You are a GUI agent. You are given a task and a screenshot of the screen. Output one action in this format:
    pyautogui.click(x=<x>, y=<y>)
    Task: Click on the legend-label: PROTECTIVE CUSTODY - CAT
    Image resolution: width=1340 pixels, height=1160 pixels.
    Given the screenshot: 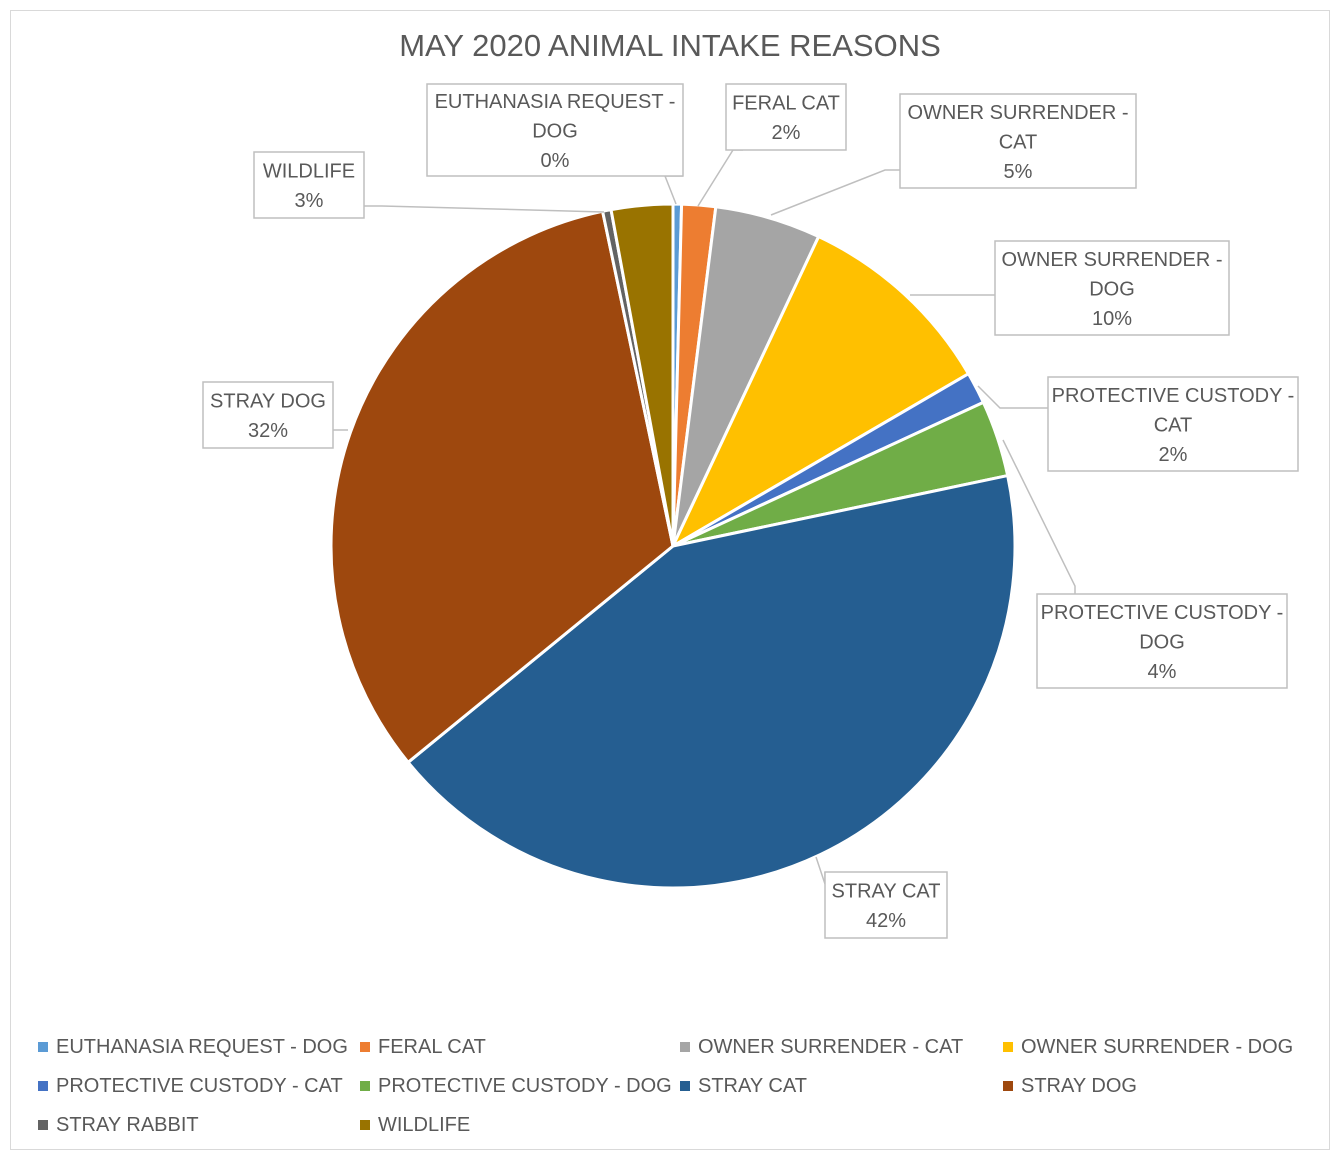 What is the action you would take?
    pyautogui.click(x=199, y=1086)
    